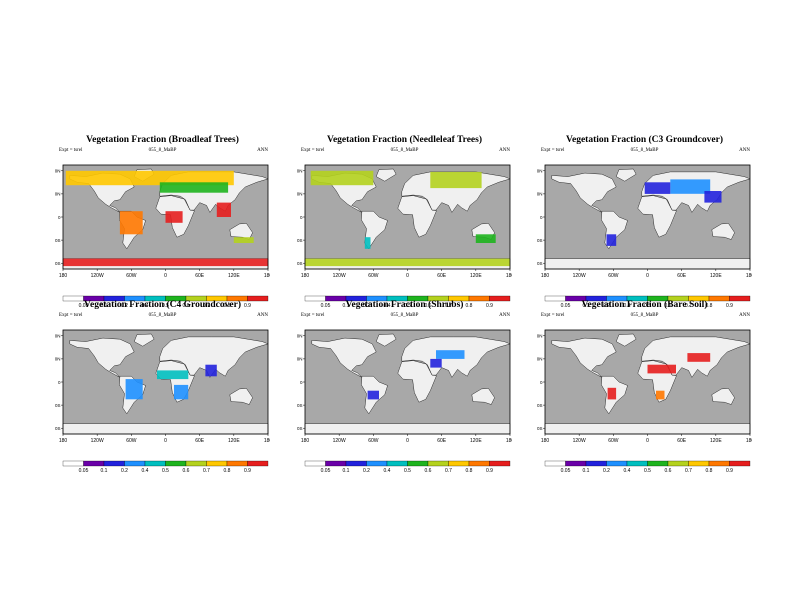  What do you see at coordinates (699, 357) in the screenshot?
I see `region-central-asia-deserts` at bounding box center [699, 357].